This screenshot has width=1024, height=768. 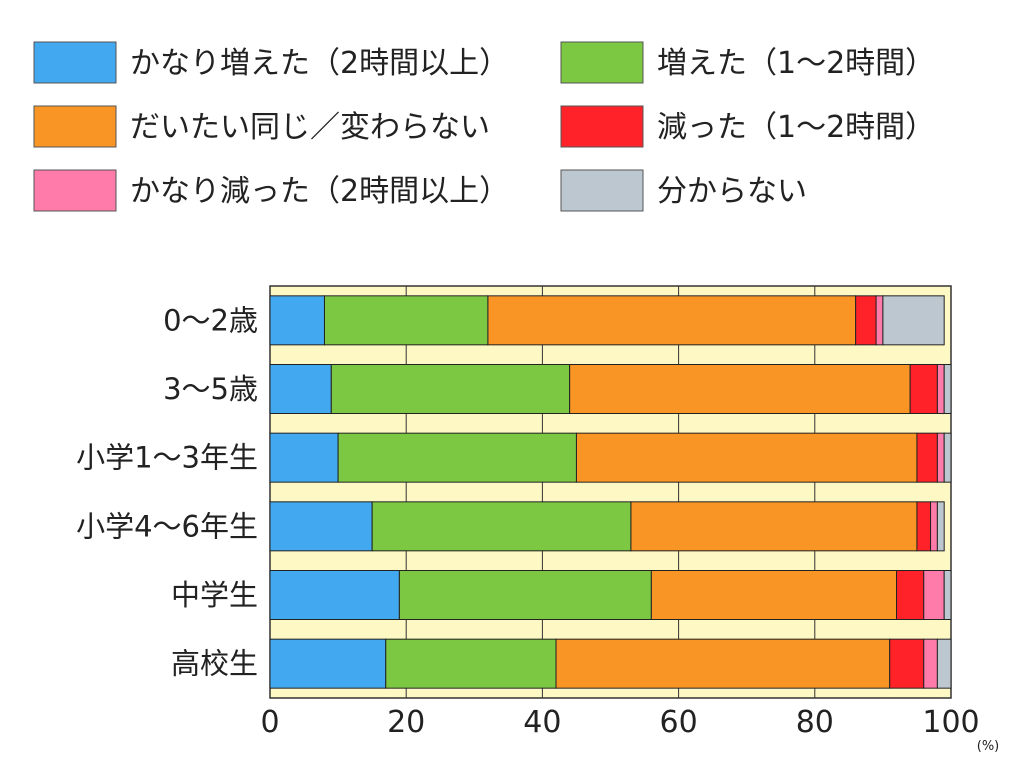 What do you see at coordinates (950, 722) in the screenshot?
I see `x-tick-label: 100` at bounding box center [950, 722].